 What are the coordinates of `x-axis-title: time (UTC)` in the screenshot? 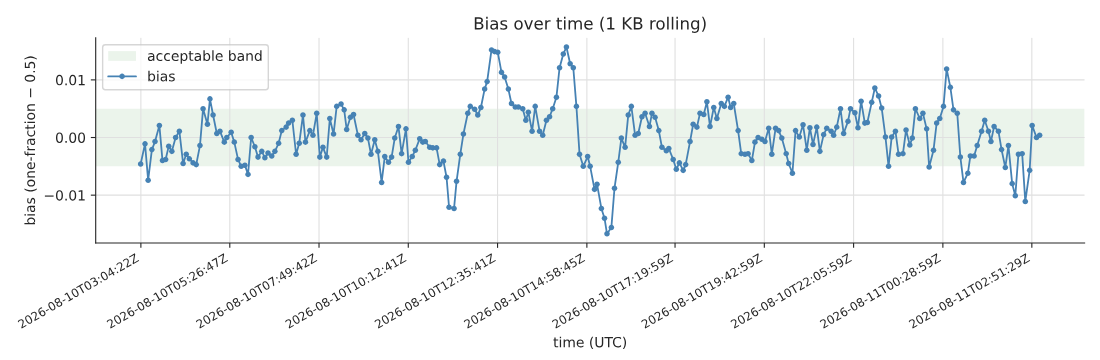 It's located at (590, 343).